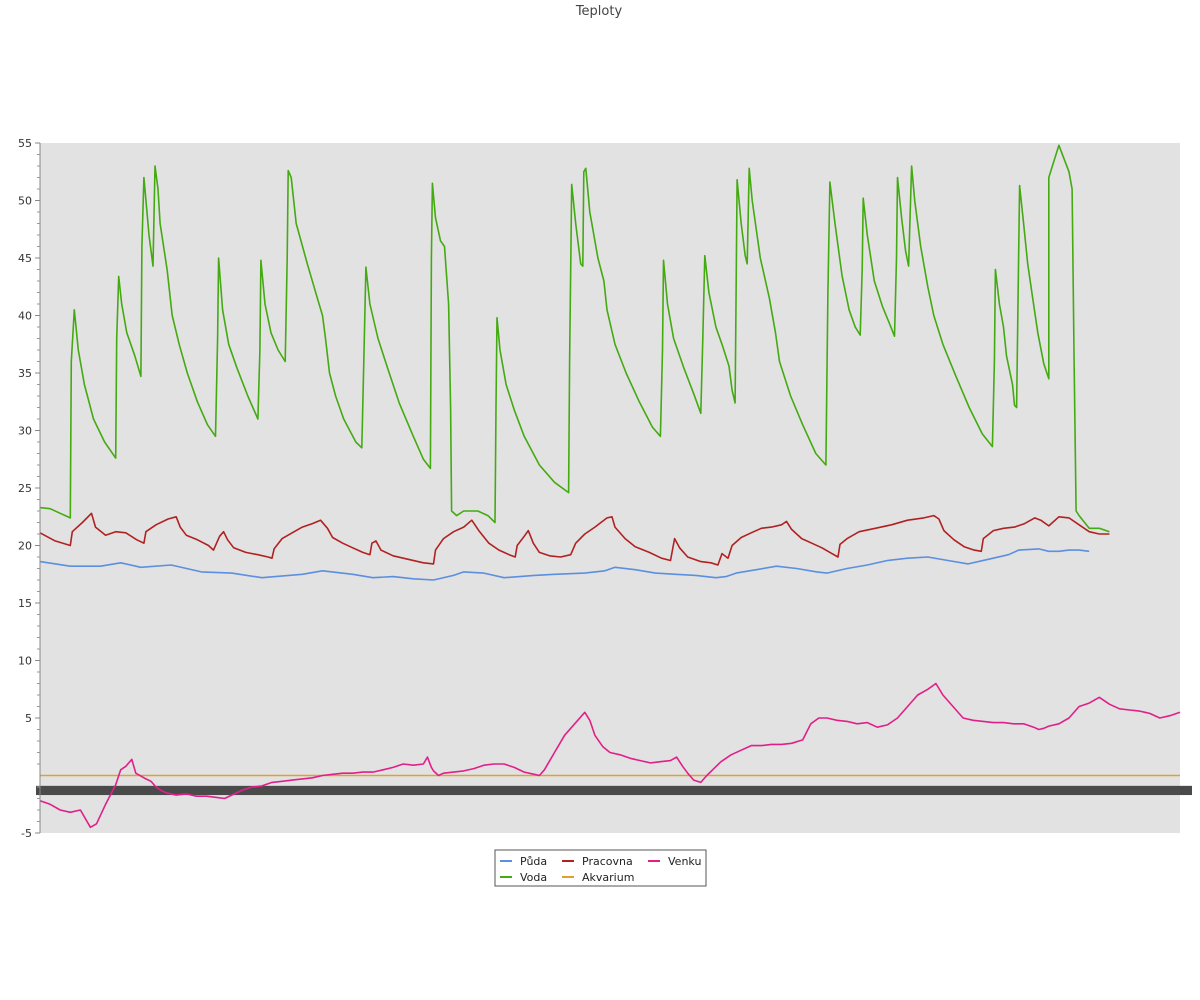 This screenshot has height=1000, width=1200. What do you see at coordinates (25, 373) in the screenshot?
I see `y-tick-label: 35` at bounding box center [25, 373].